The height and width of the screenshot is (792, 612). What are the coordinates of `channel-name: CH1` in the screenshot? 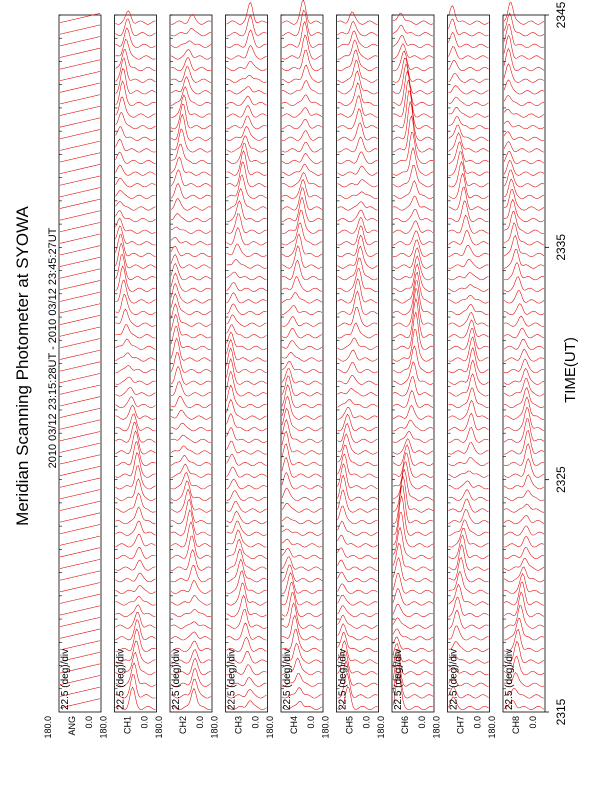 It's located at (128, 725).